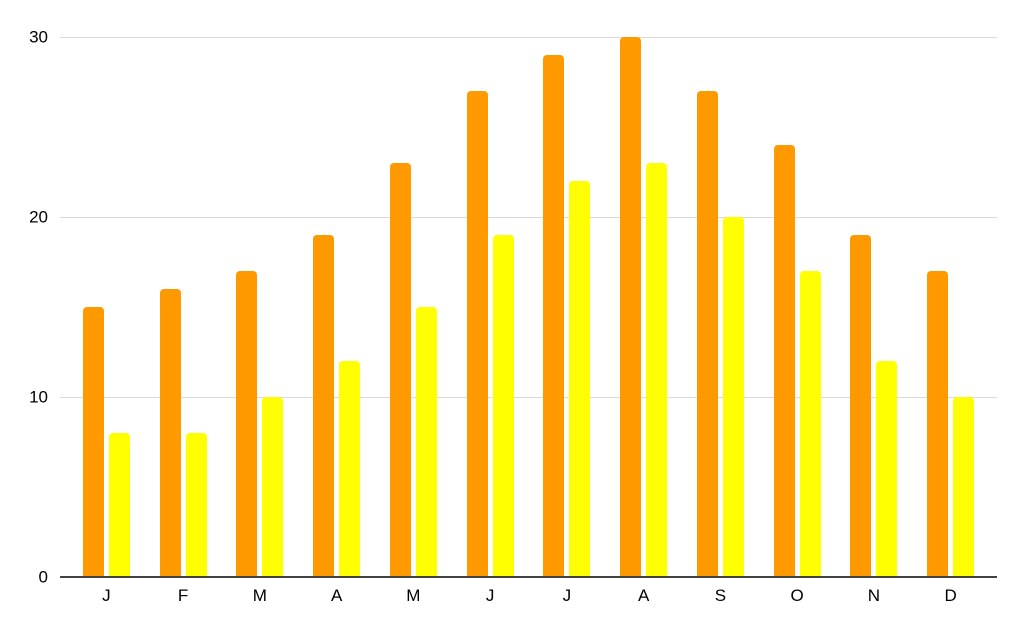  What do you see at coordinates (797, 595) in the screenshot?
I see `x-tick-label: O` at bounding box center [797, 595].